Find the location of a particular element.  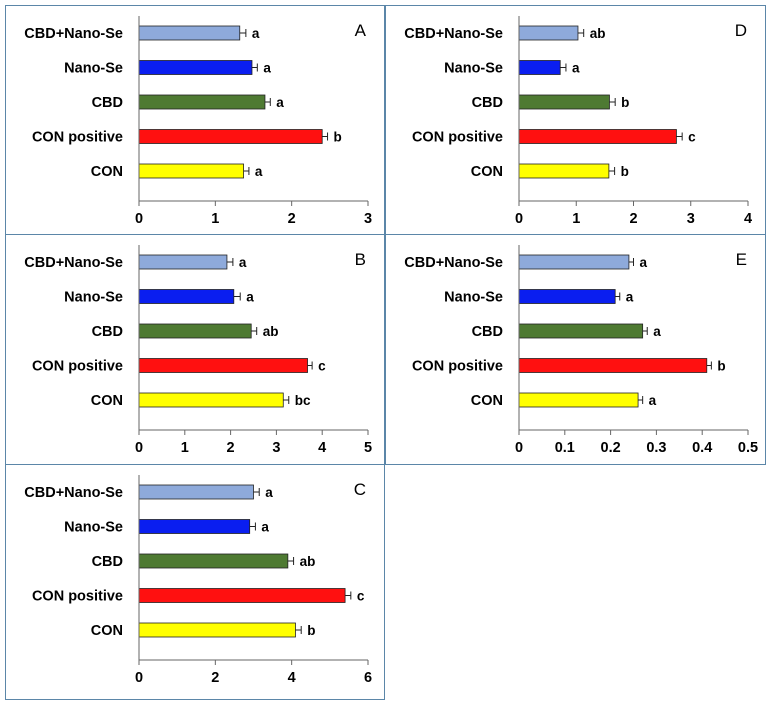

x-tick-label: 0.5 is located at coordinates (748, 448).